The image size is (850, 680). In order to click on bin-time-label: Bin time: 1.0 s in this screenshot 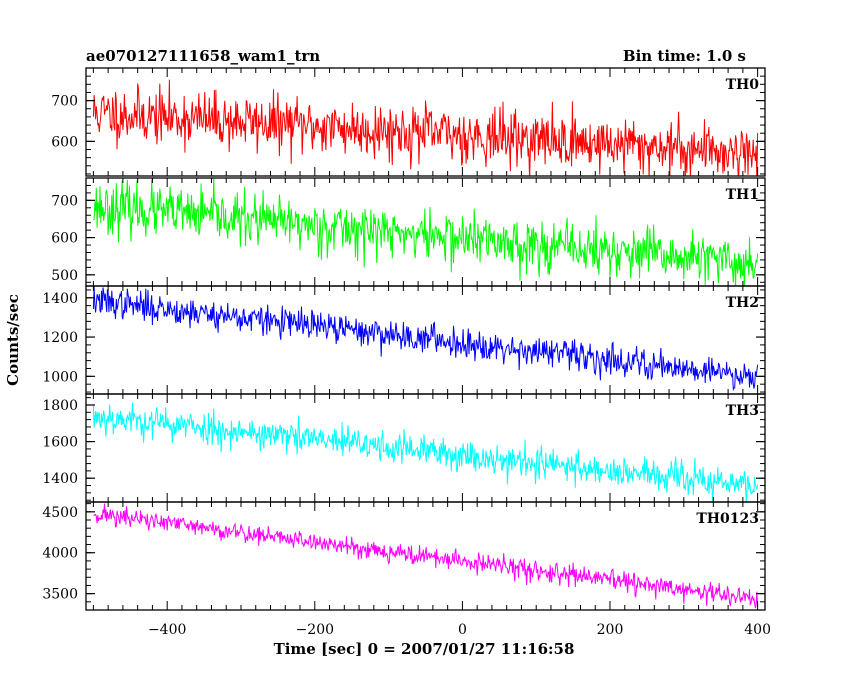, I will do `click(684, 56)`.